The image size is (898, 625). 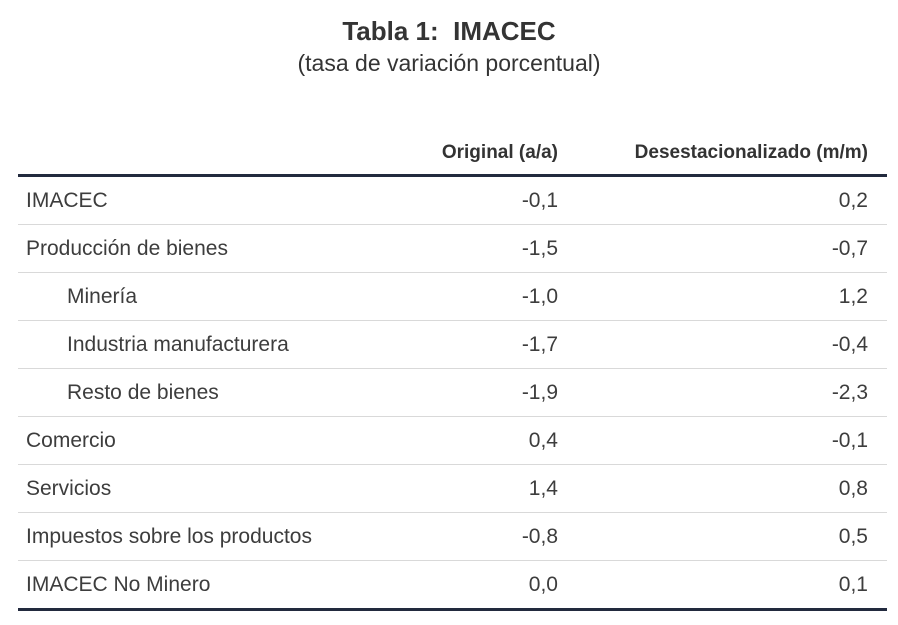 What do you see at coordinates (218, 296) in the screenshot?
I see `row-label: Minería` at bounding box center [218, 296].